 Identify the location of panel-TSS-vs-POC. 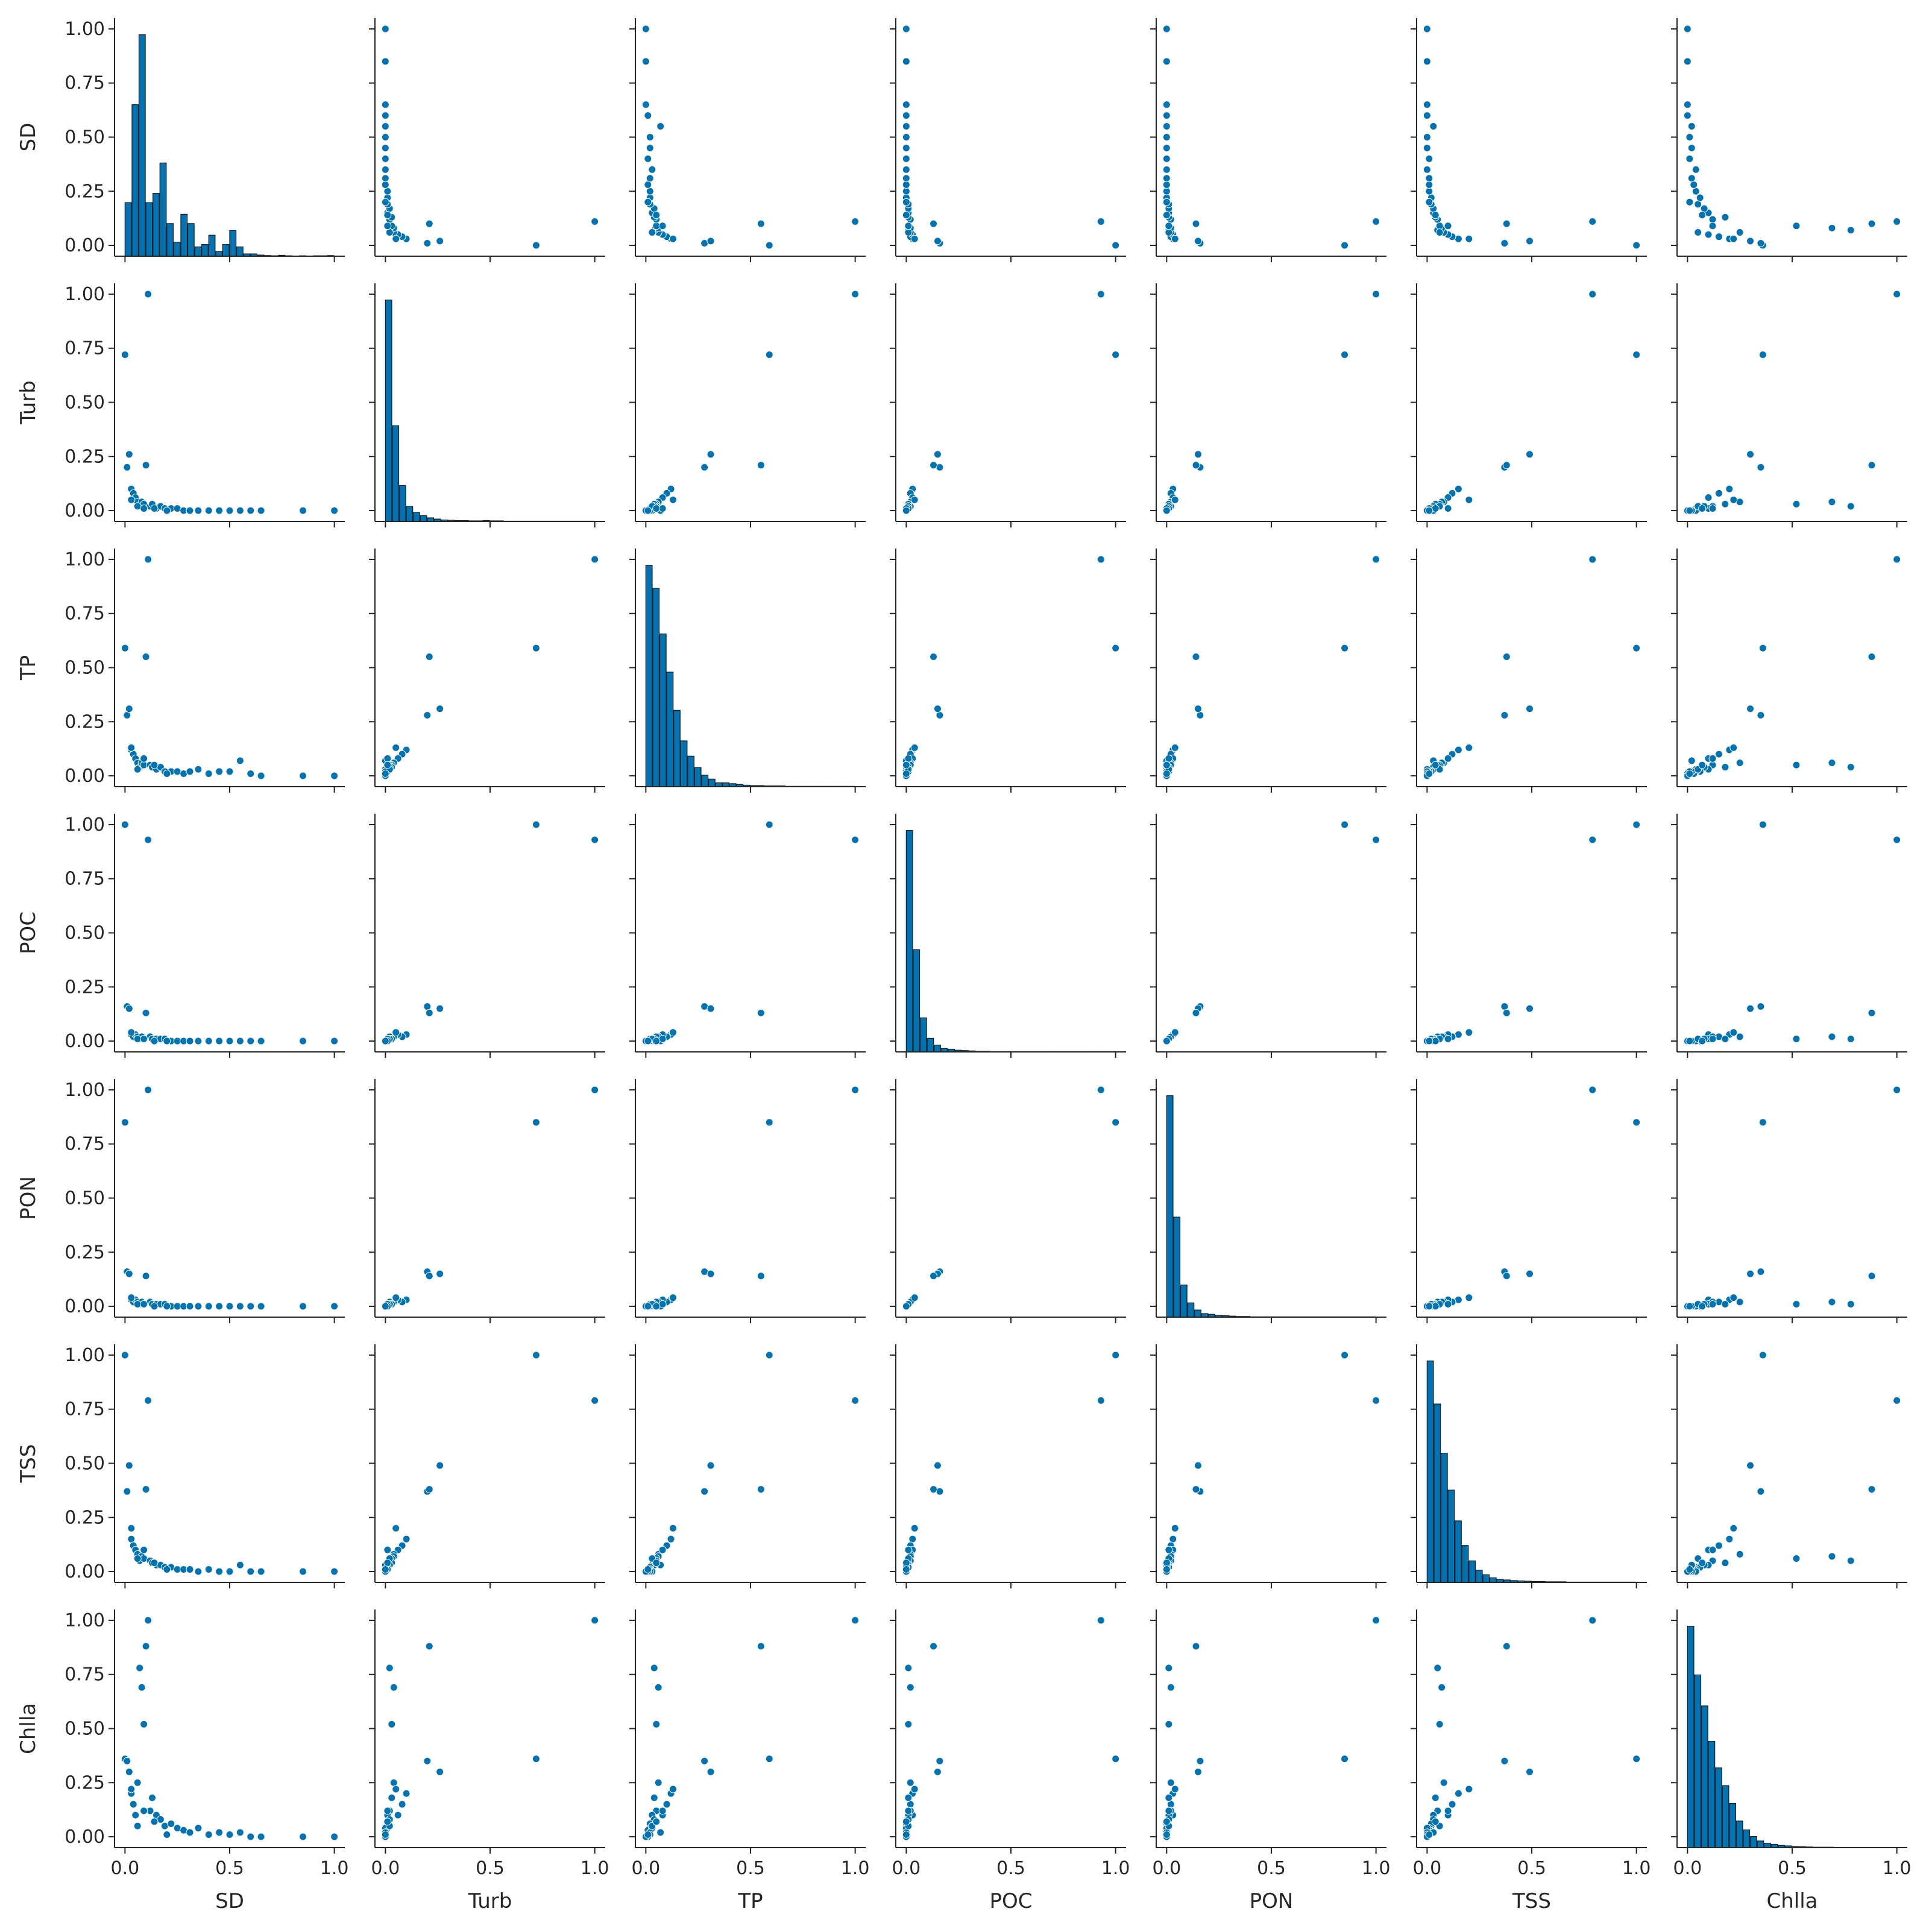
(1008, 1466).